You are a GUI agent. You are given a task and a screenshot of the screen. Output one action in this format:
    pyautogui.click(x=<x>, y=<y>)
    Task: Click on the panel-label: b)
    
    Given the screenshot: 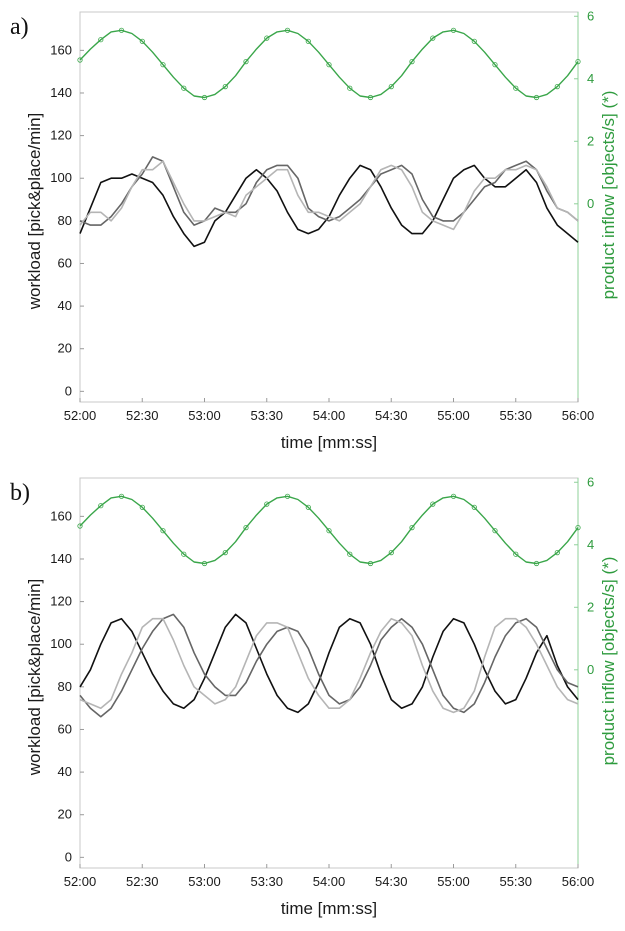 What is the action you would take?
    pyautogui.click(x=20, y=493)
    